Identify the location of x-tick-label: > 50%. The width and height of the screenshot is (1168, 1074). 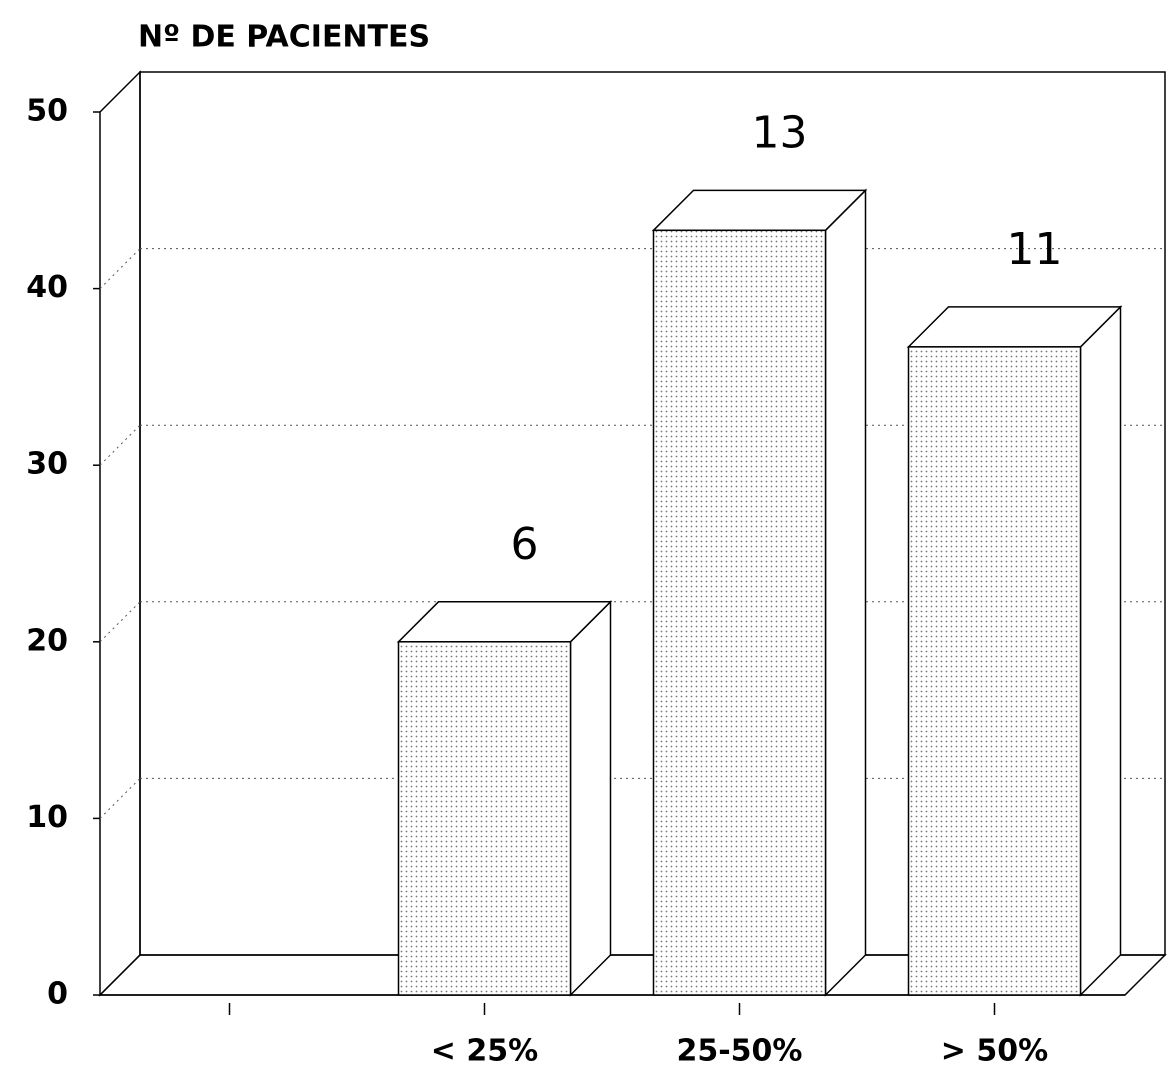
(994, 1051).